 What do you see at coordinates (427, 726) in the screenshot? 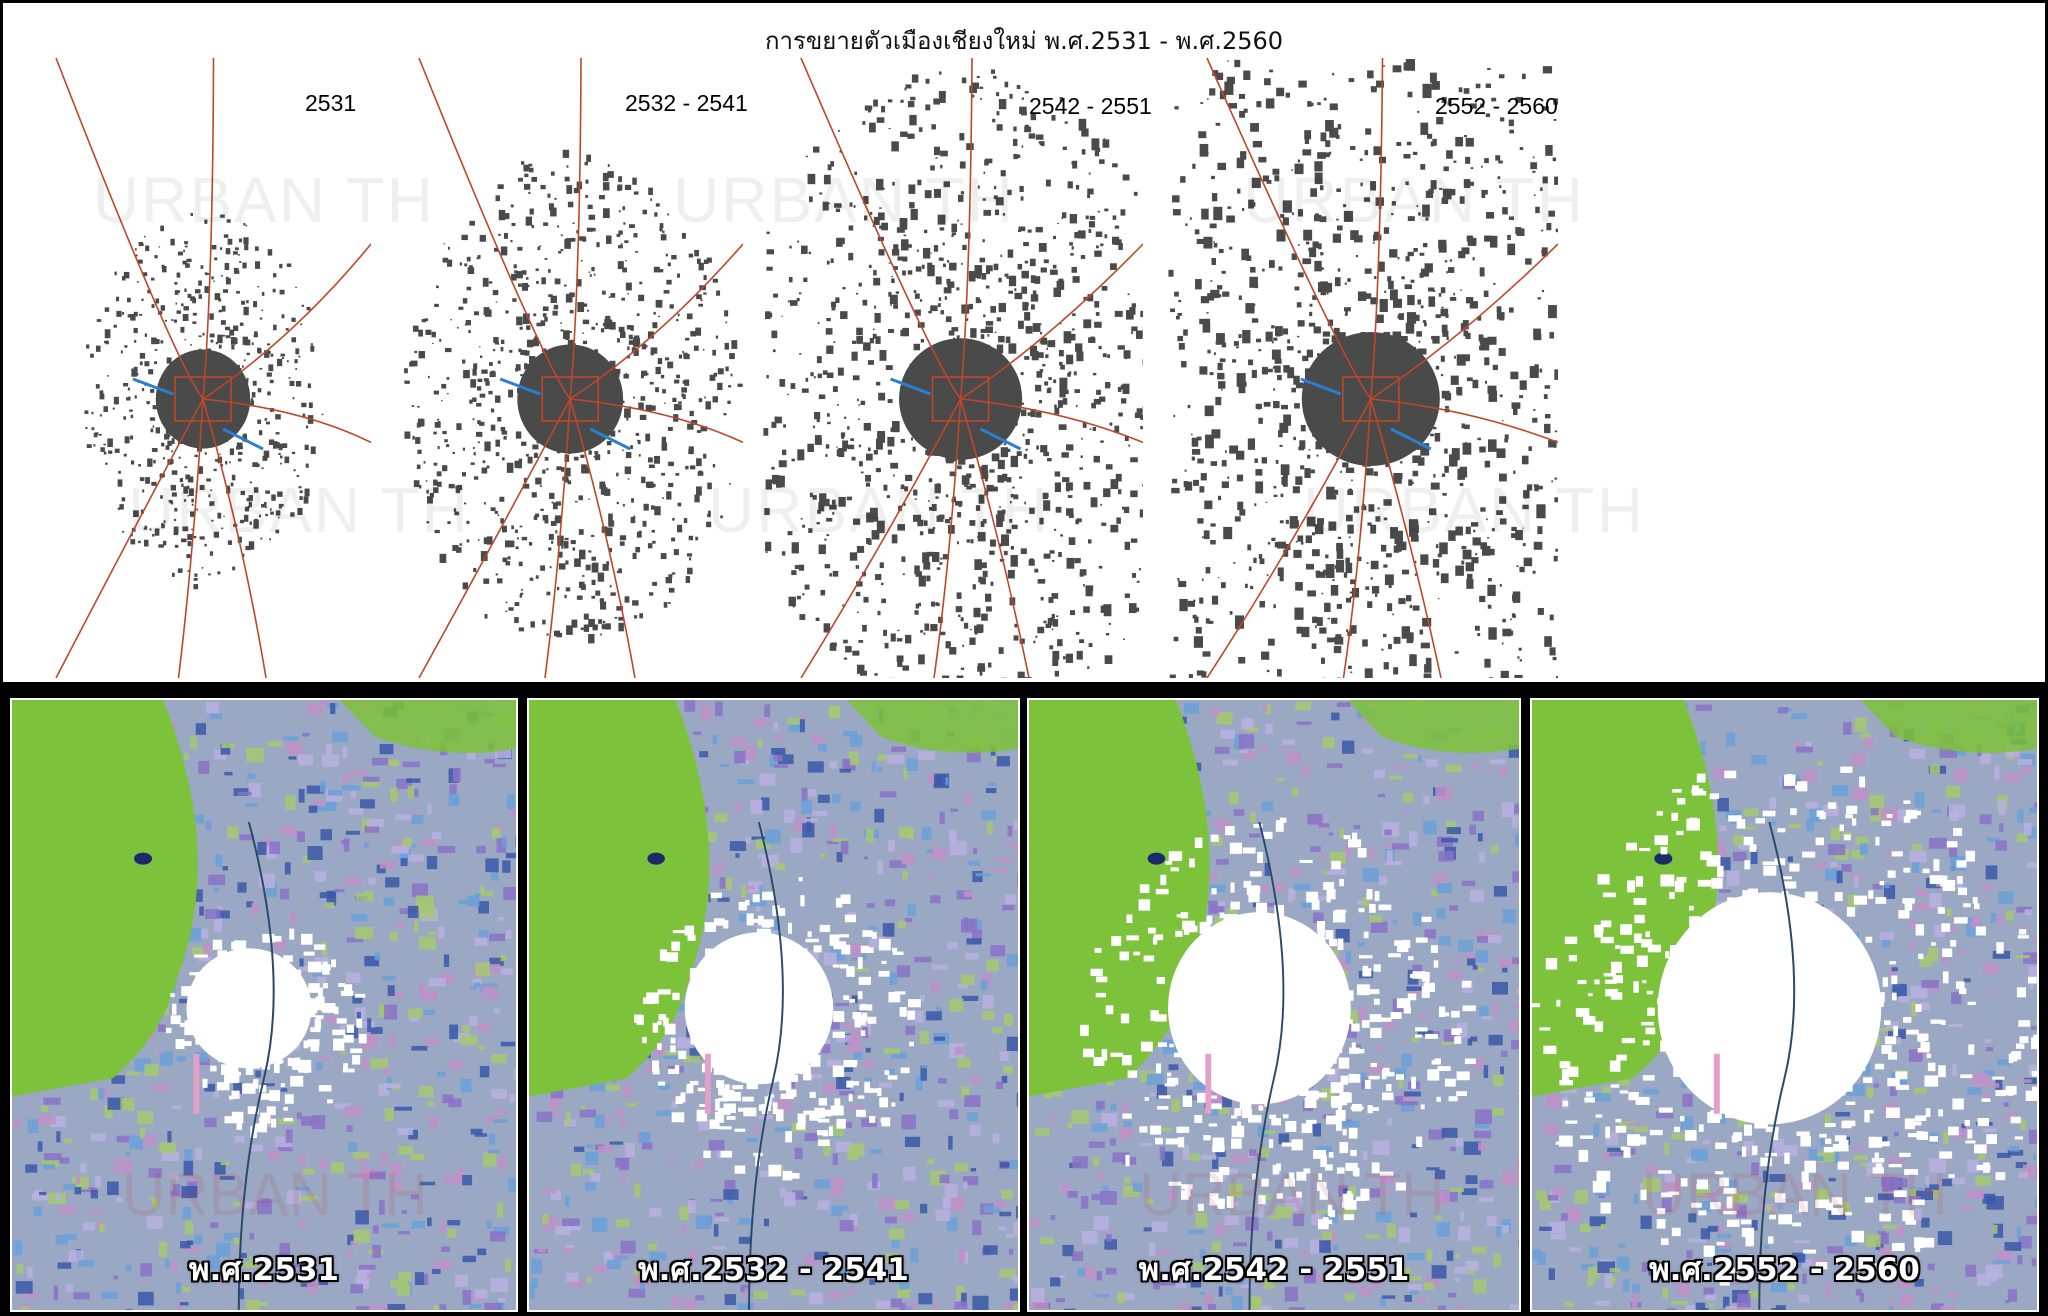
I see `forest-patch` at bounding box center [427, 726].